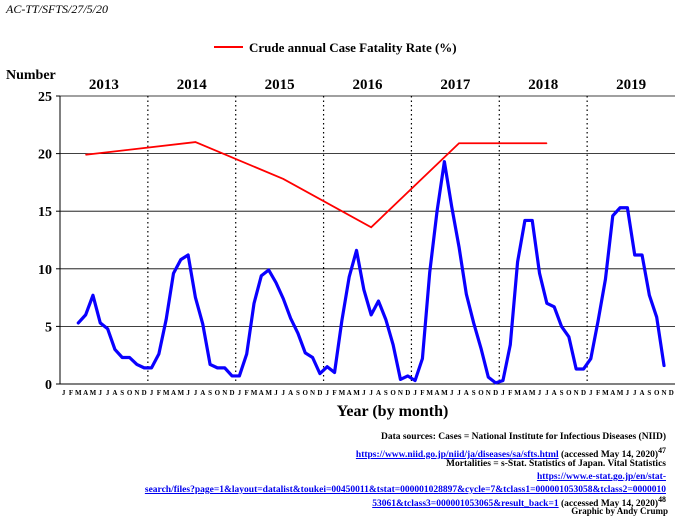 The width and height of the screenshot is (680, 522). I want to click on niid-ref: 47, so click(662, 450).